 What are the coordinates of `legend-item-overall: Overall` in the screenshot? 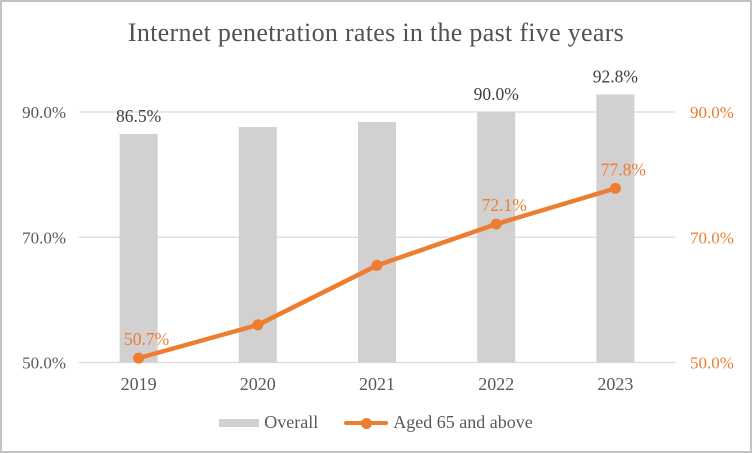 It's located at (268, 422).